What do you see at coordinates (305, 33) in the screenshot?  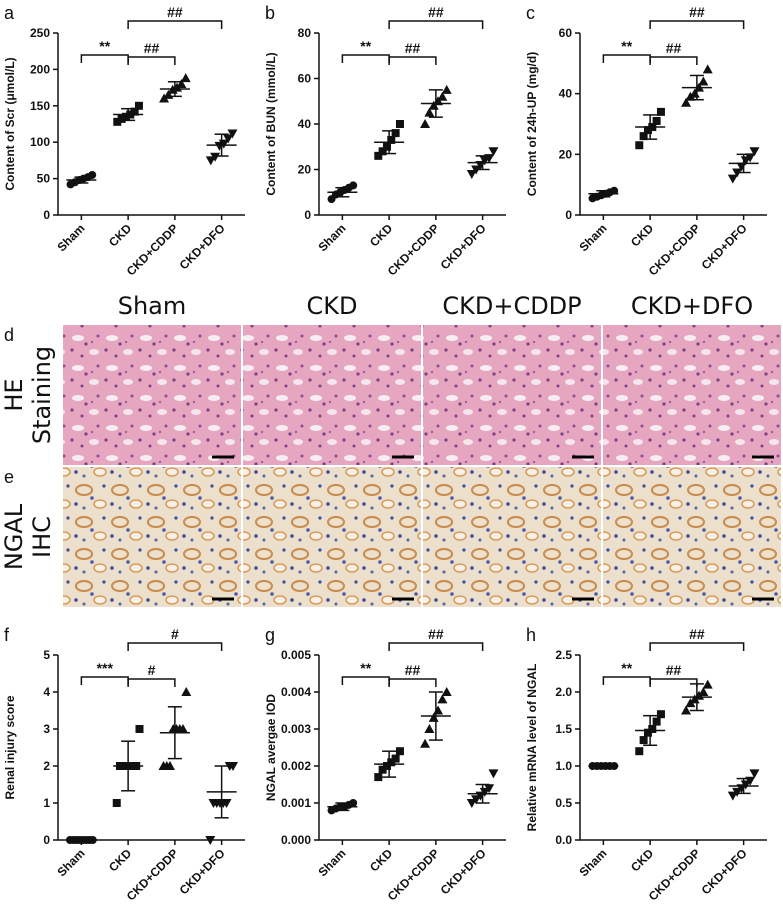 I see `y-tick-label: 80` at bounding box center [305, 33].